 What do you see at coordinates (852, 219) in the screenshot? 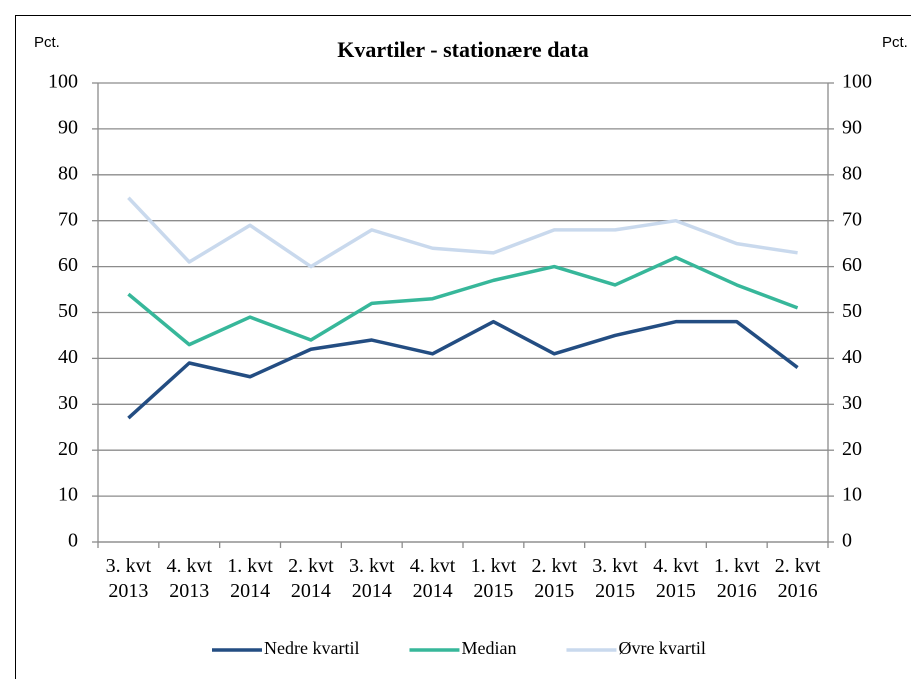
I see `y2-tick-label: 70` at bounding box center [852, 219].